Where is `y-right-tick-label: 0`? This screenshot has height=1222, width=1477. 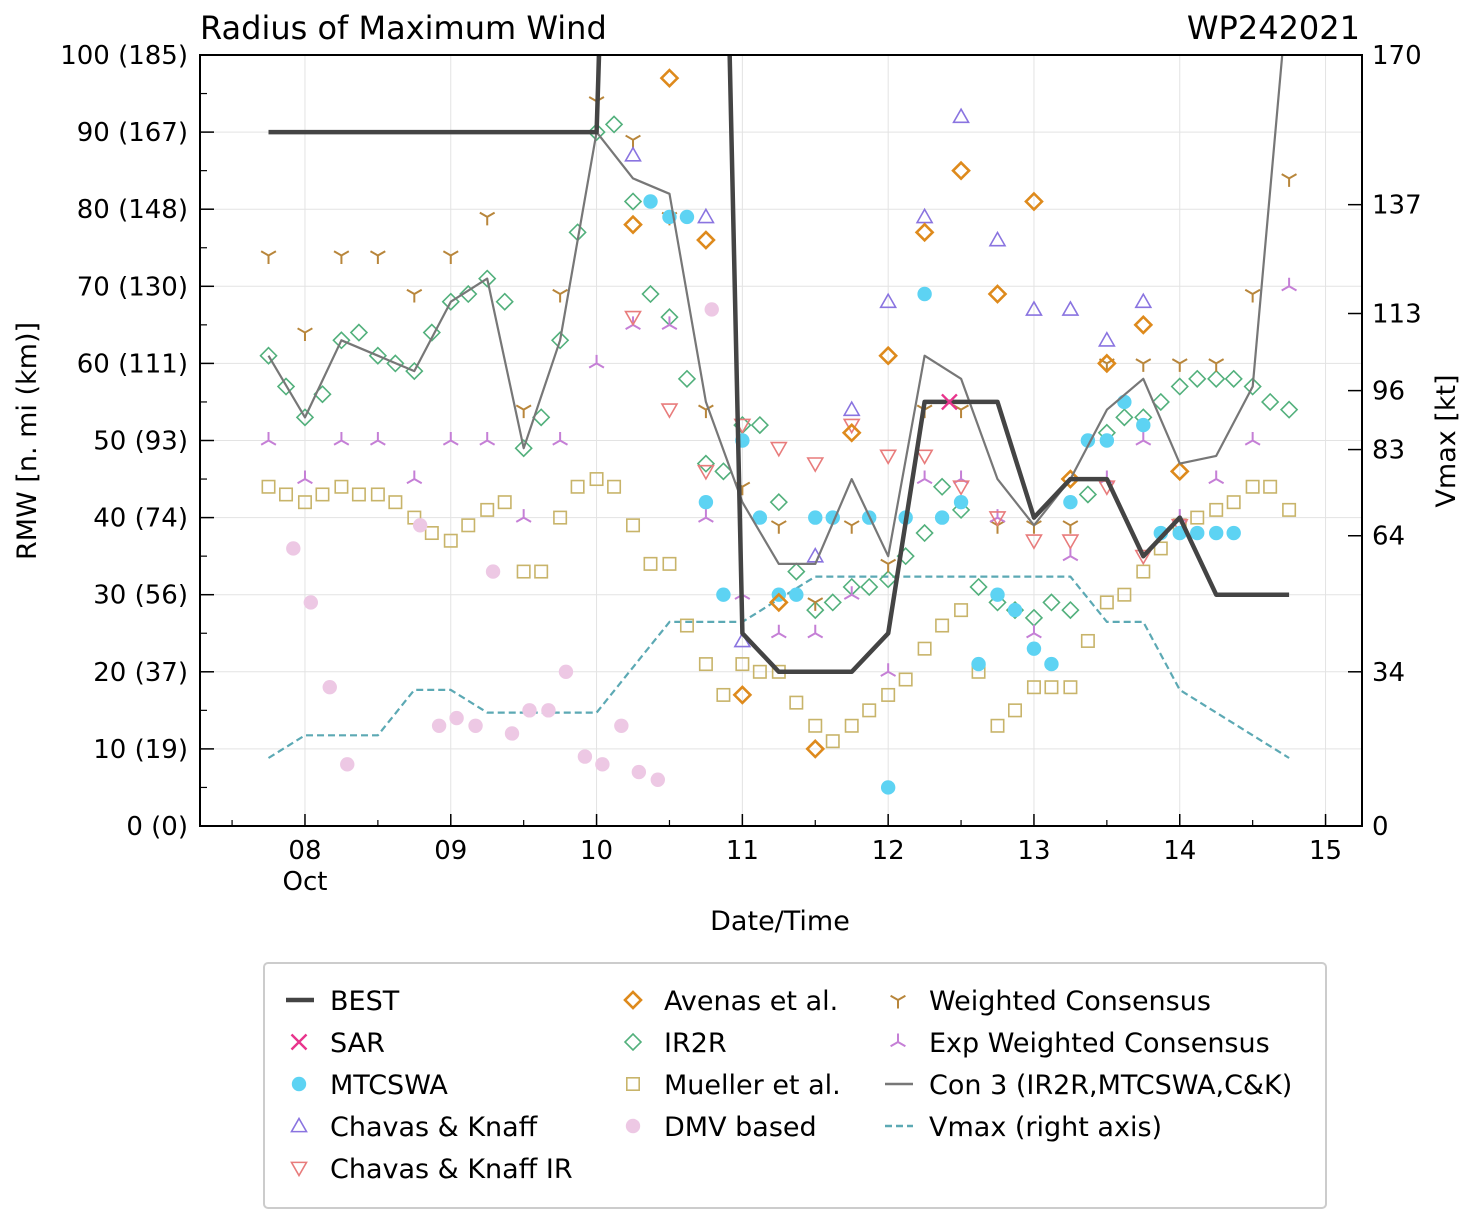
y-right-tick-label: 0 is located at coordinates (1380, 827).